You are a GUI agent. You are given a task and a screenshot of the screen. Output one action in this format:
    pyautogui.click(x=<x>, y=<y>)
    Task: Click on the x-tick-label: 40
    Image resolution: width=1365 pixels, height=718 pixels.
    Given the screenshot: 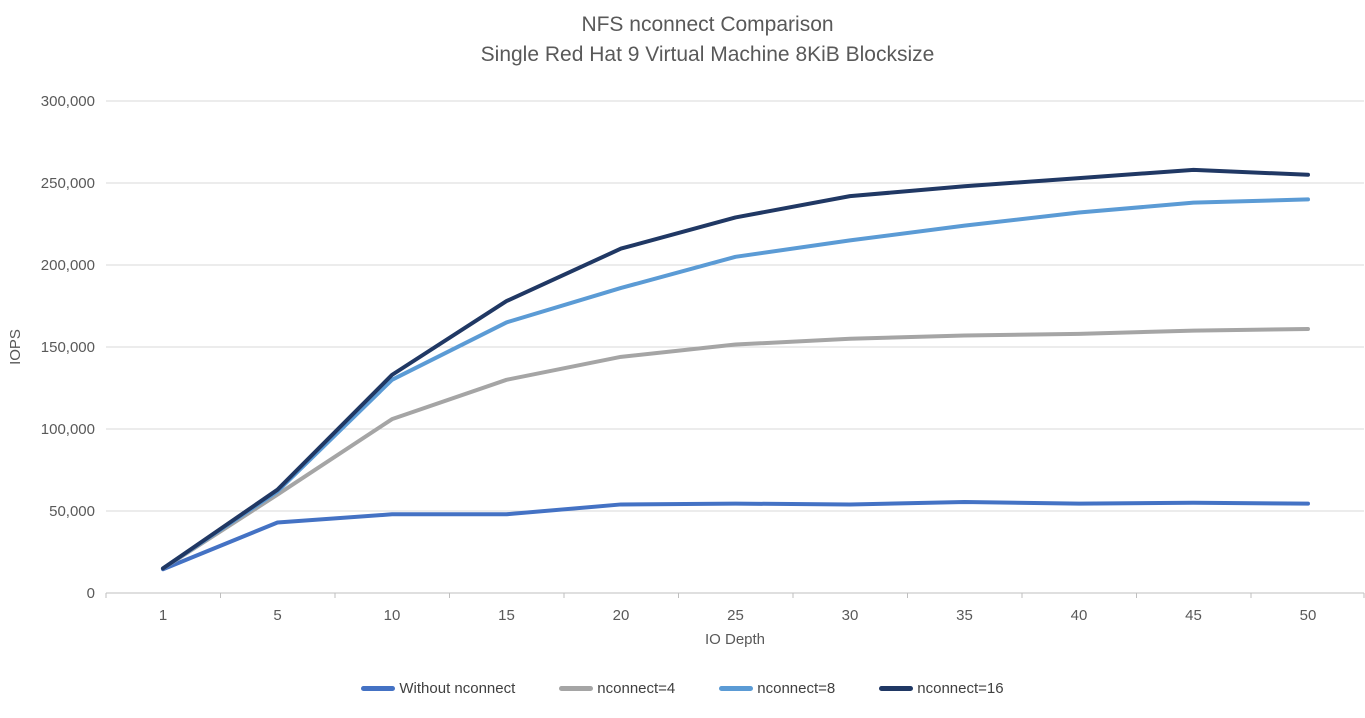 What is the action you would take?
    pyautogui.click(x=1079, y=615)
    